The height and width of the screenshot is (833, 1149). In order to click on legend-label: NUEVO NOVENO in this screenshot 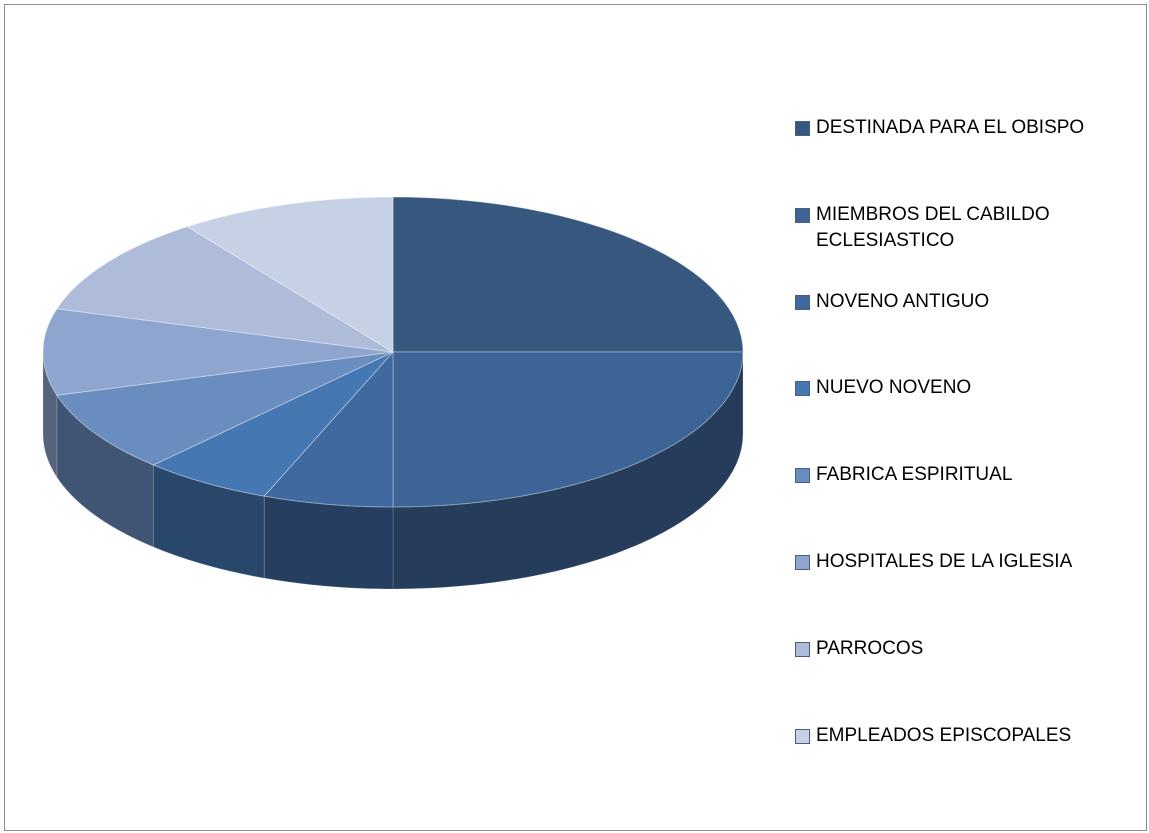, I will do `click(894, 387)`.